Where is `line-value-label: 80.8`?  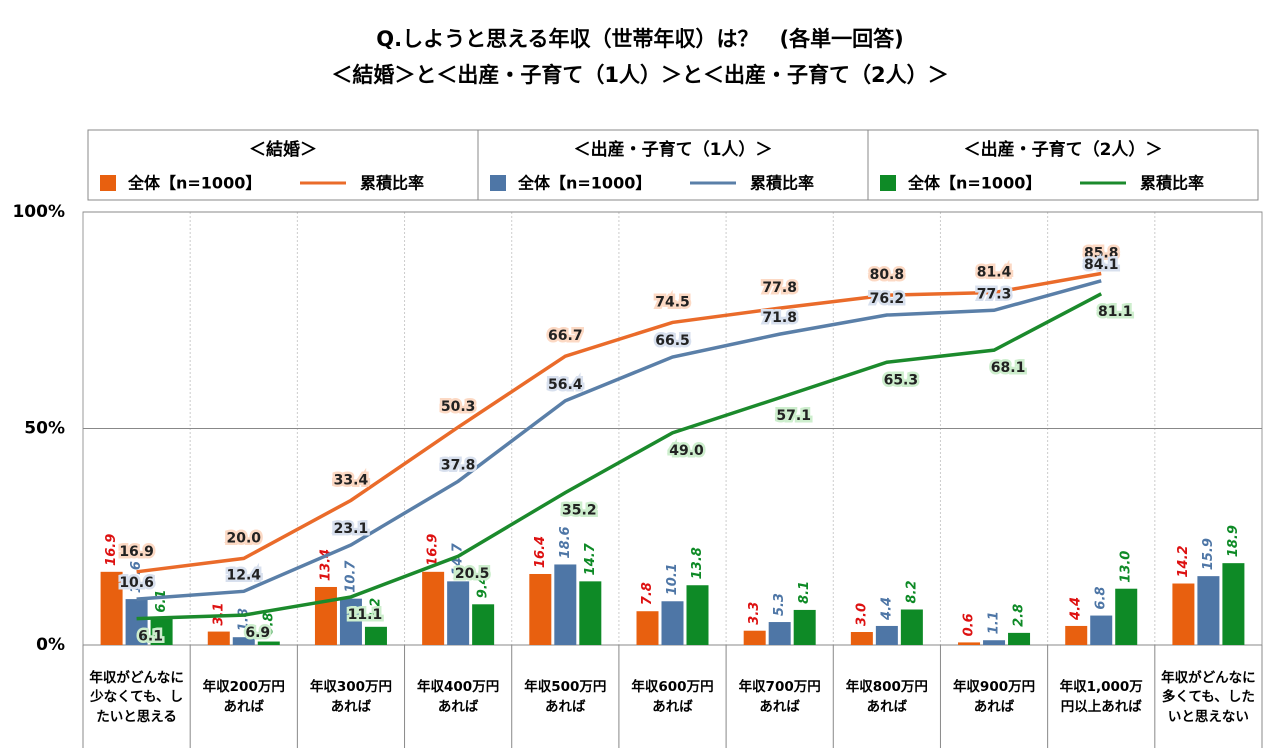
line-value-label: 80.8 is located at coordinates (887, 275).